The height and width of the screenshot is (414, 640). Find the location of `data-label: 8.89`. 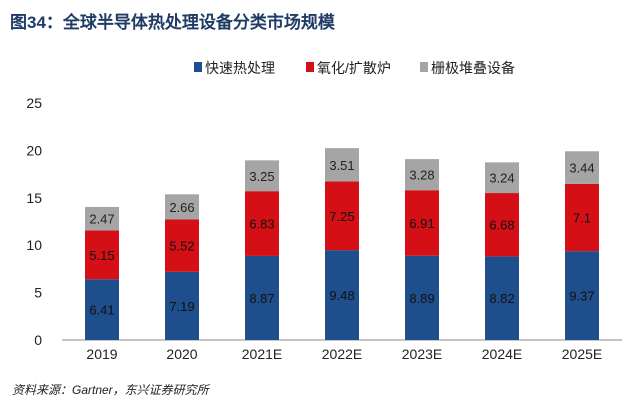

data-label: 8.89 is located at coordinates (421, 298).